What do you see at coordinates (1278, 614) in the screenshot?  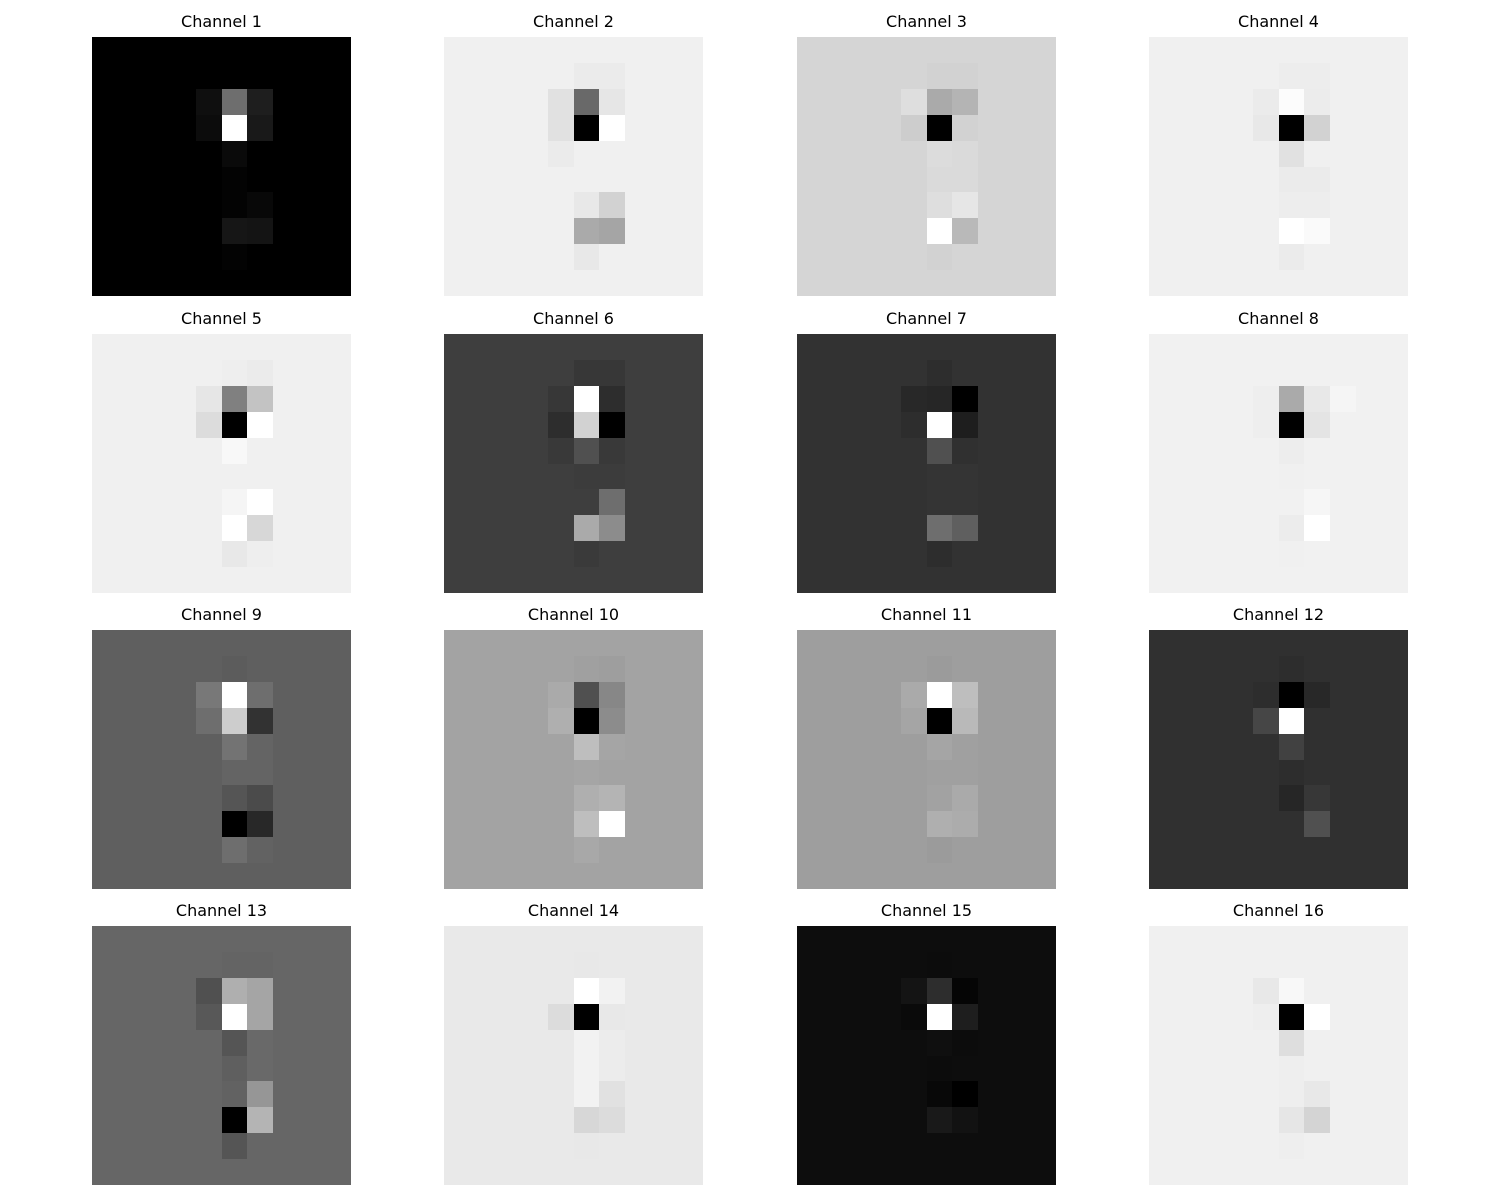 I see `panel-title: Channel 12` at bounding box center [1278, 614].